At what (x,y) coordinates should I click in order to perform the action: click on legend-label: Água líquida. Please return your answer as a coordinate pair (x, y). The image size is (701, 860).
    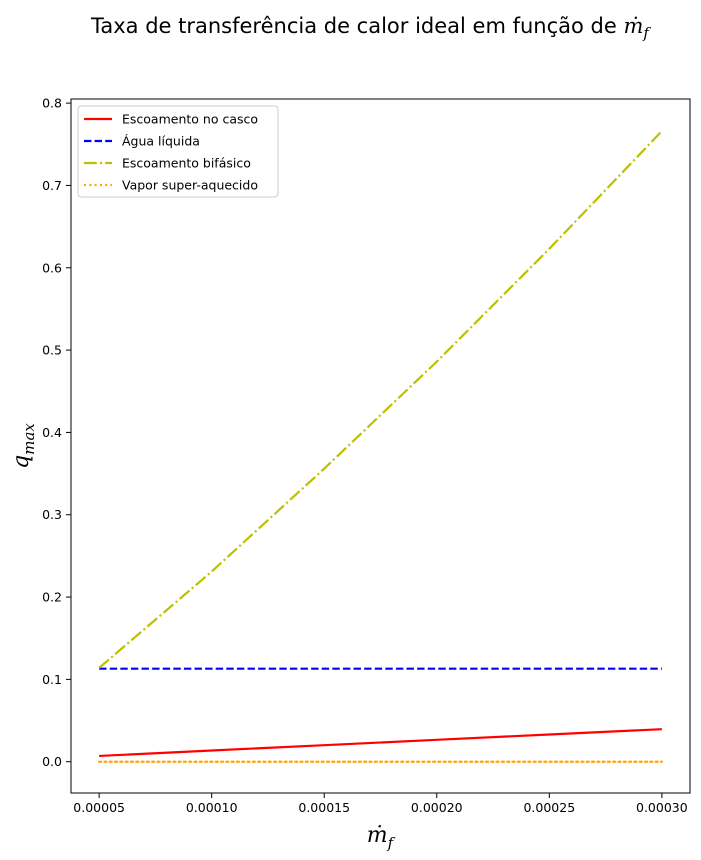
    Looking at the image, I should click on (161, 141).